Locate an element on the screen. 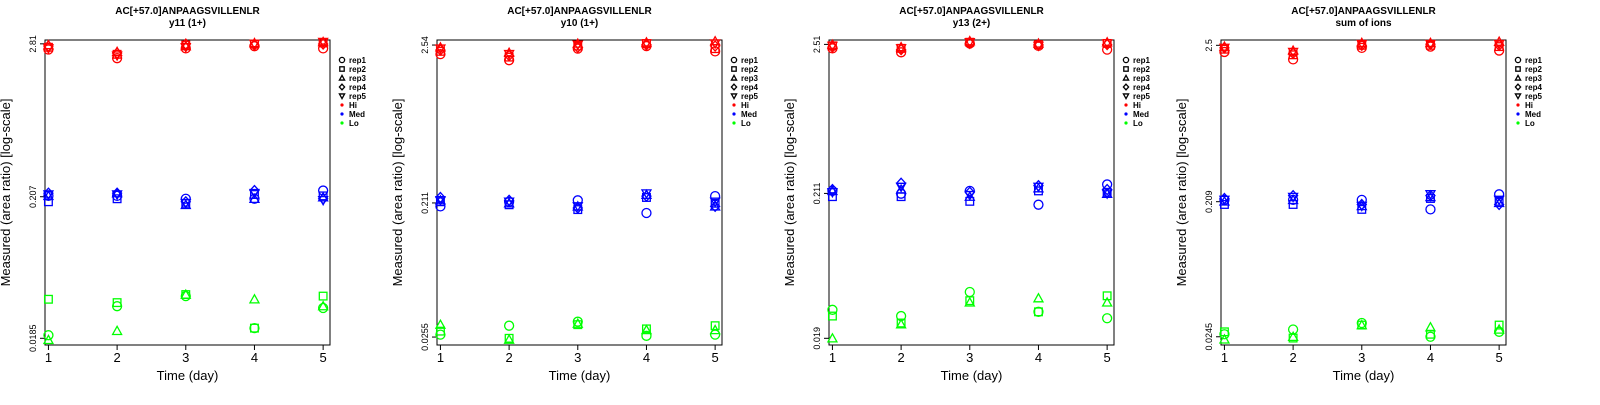 The height and width of the screenshot is (405, 1600). legend-item: rep3 is located at coordinates (744, 78).